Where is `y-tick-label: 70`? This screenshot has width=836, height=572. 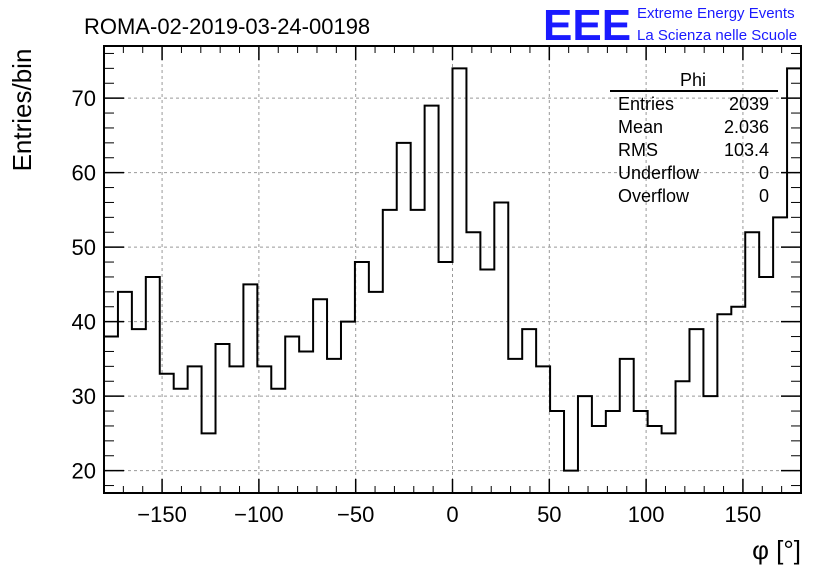
y-tick-label: 70 is located at coordinates (84, 98).